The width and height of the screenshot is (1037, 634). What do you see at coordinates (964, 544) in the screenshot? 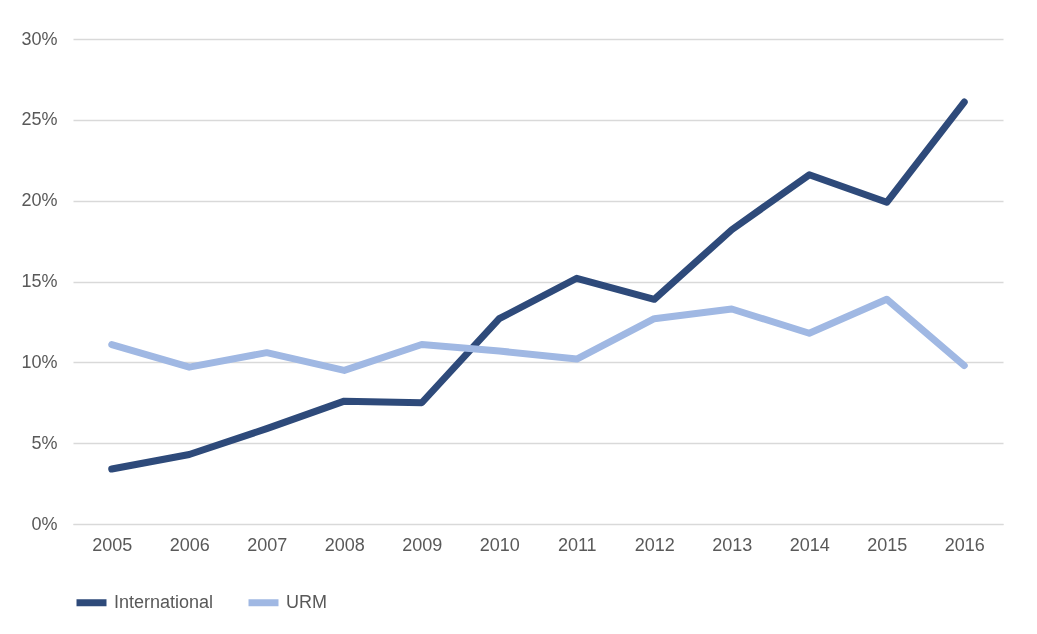
I see `x-tick-label: 2016` at bounding box center [964, 544].